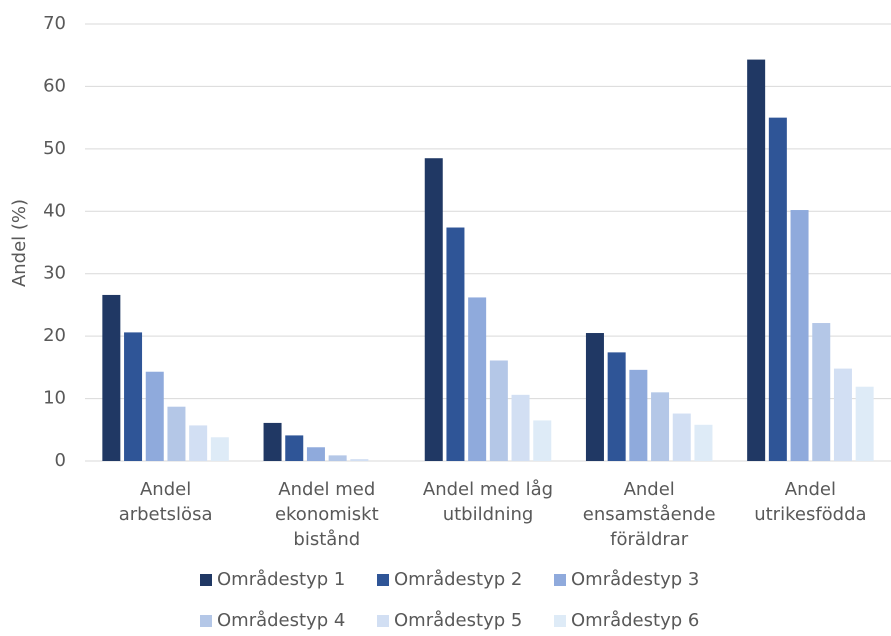  I want to click on y-tick-label: 20, so click(54, 335).